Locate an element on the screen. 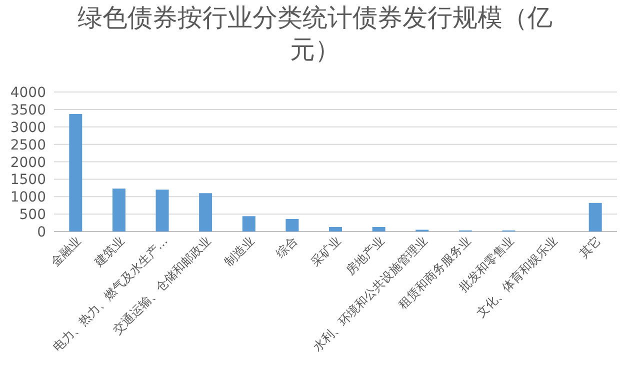  x-tick-label: 制造业 is located at coordinates (240, 252).